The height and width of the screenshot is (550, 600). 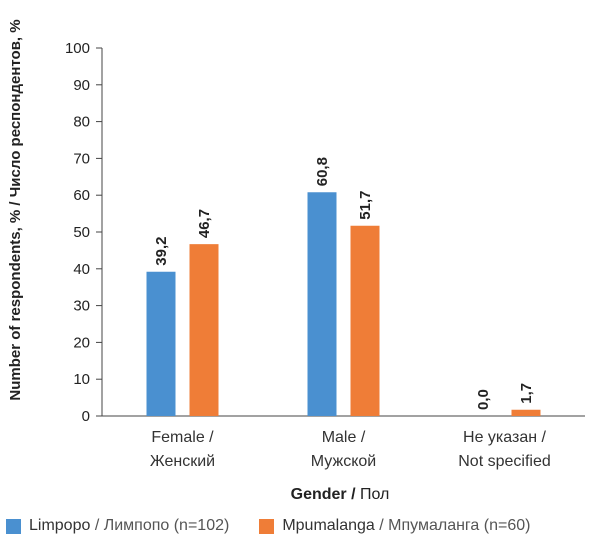 What do you see at coordinates (81, 232) in the screenshot?
I see `y-tick-label: 50` at bounding box center [81, 232].